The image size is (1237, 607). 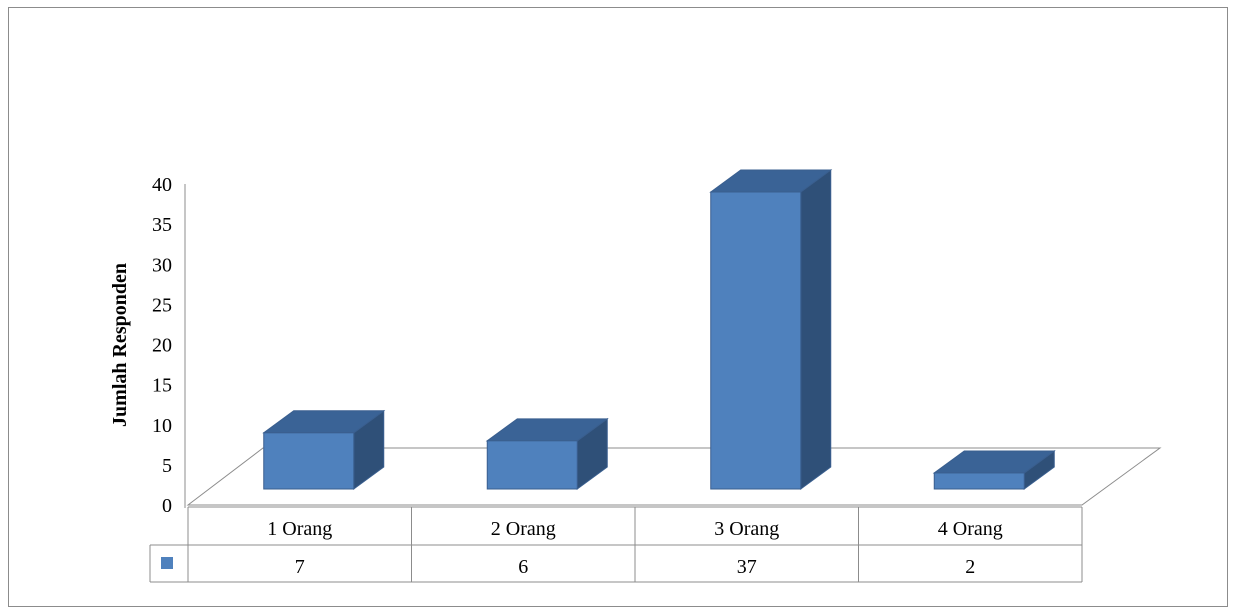 I want to click on value-label: 2, so click(x=970, y=567).